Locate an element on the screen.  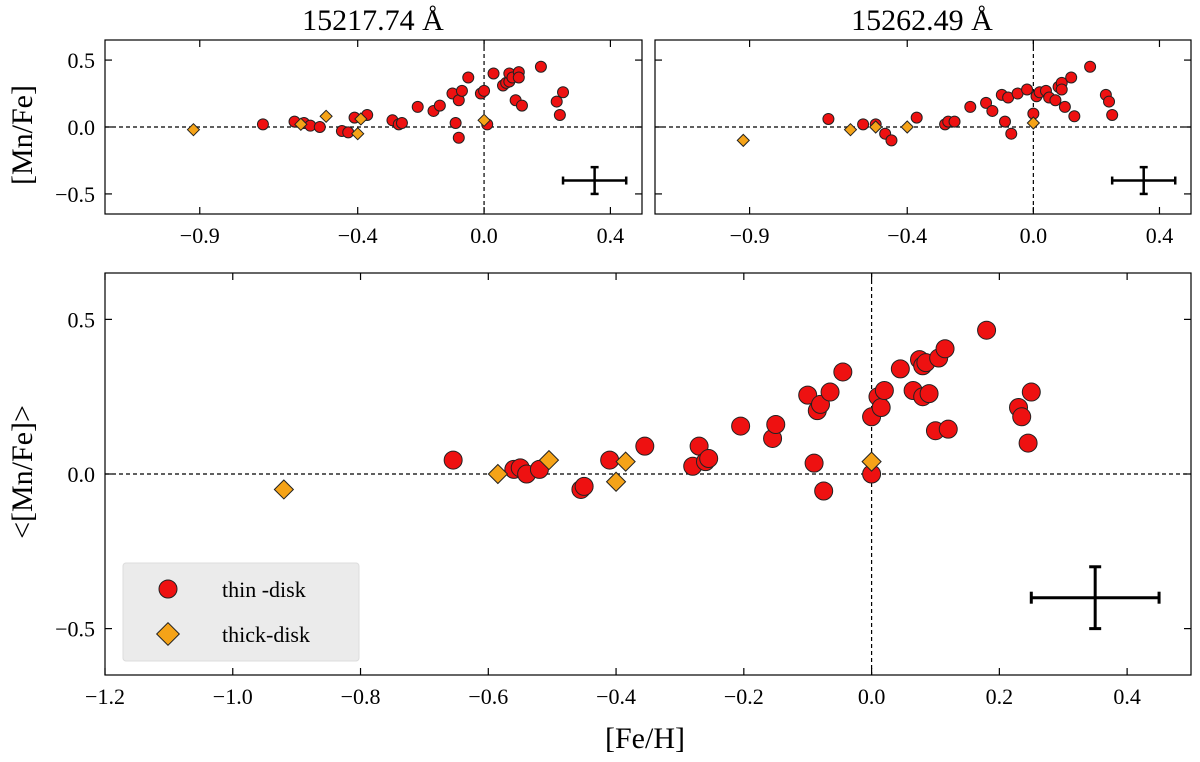
legend: thin -disk thick-disk is located at coordinates (241, 612).